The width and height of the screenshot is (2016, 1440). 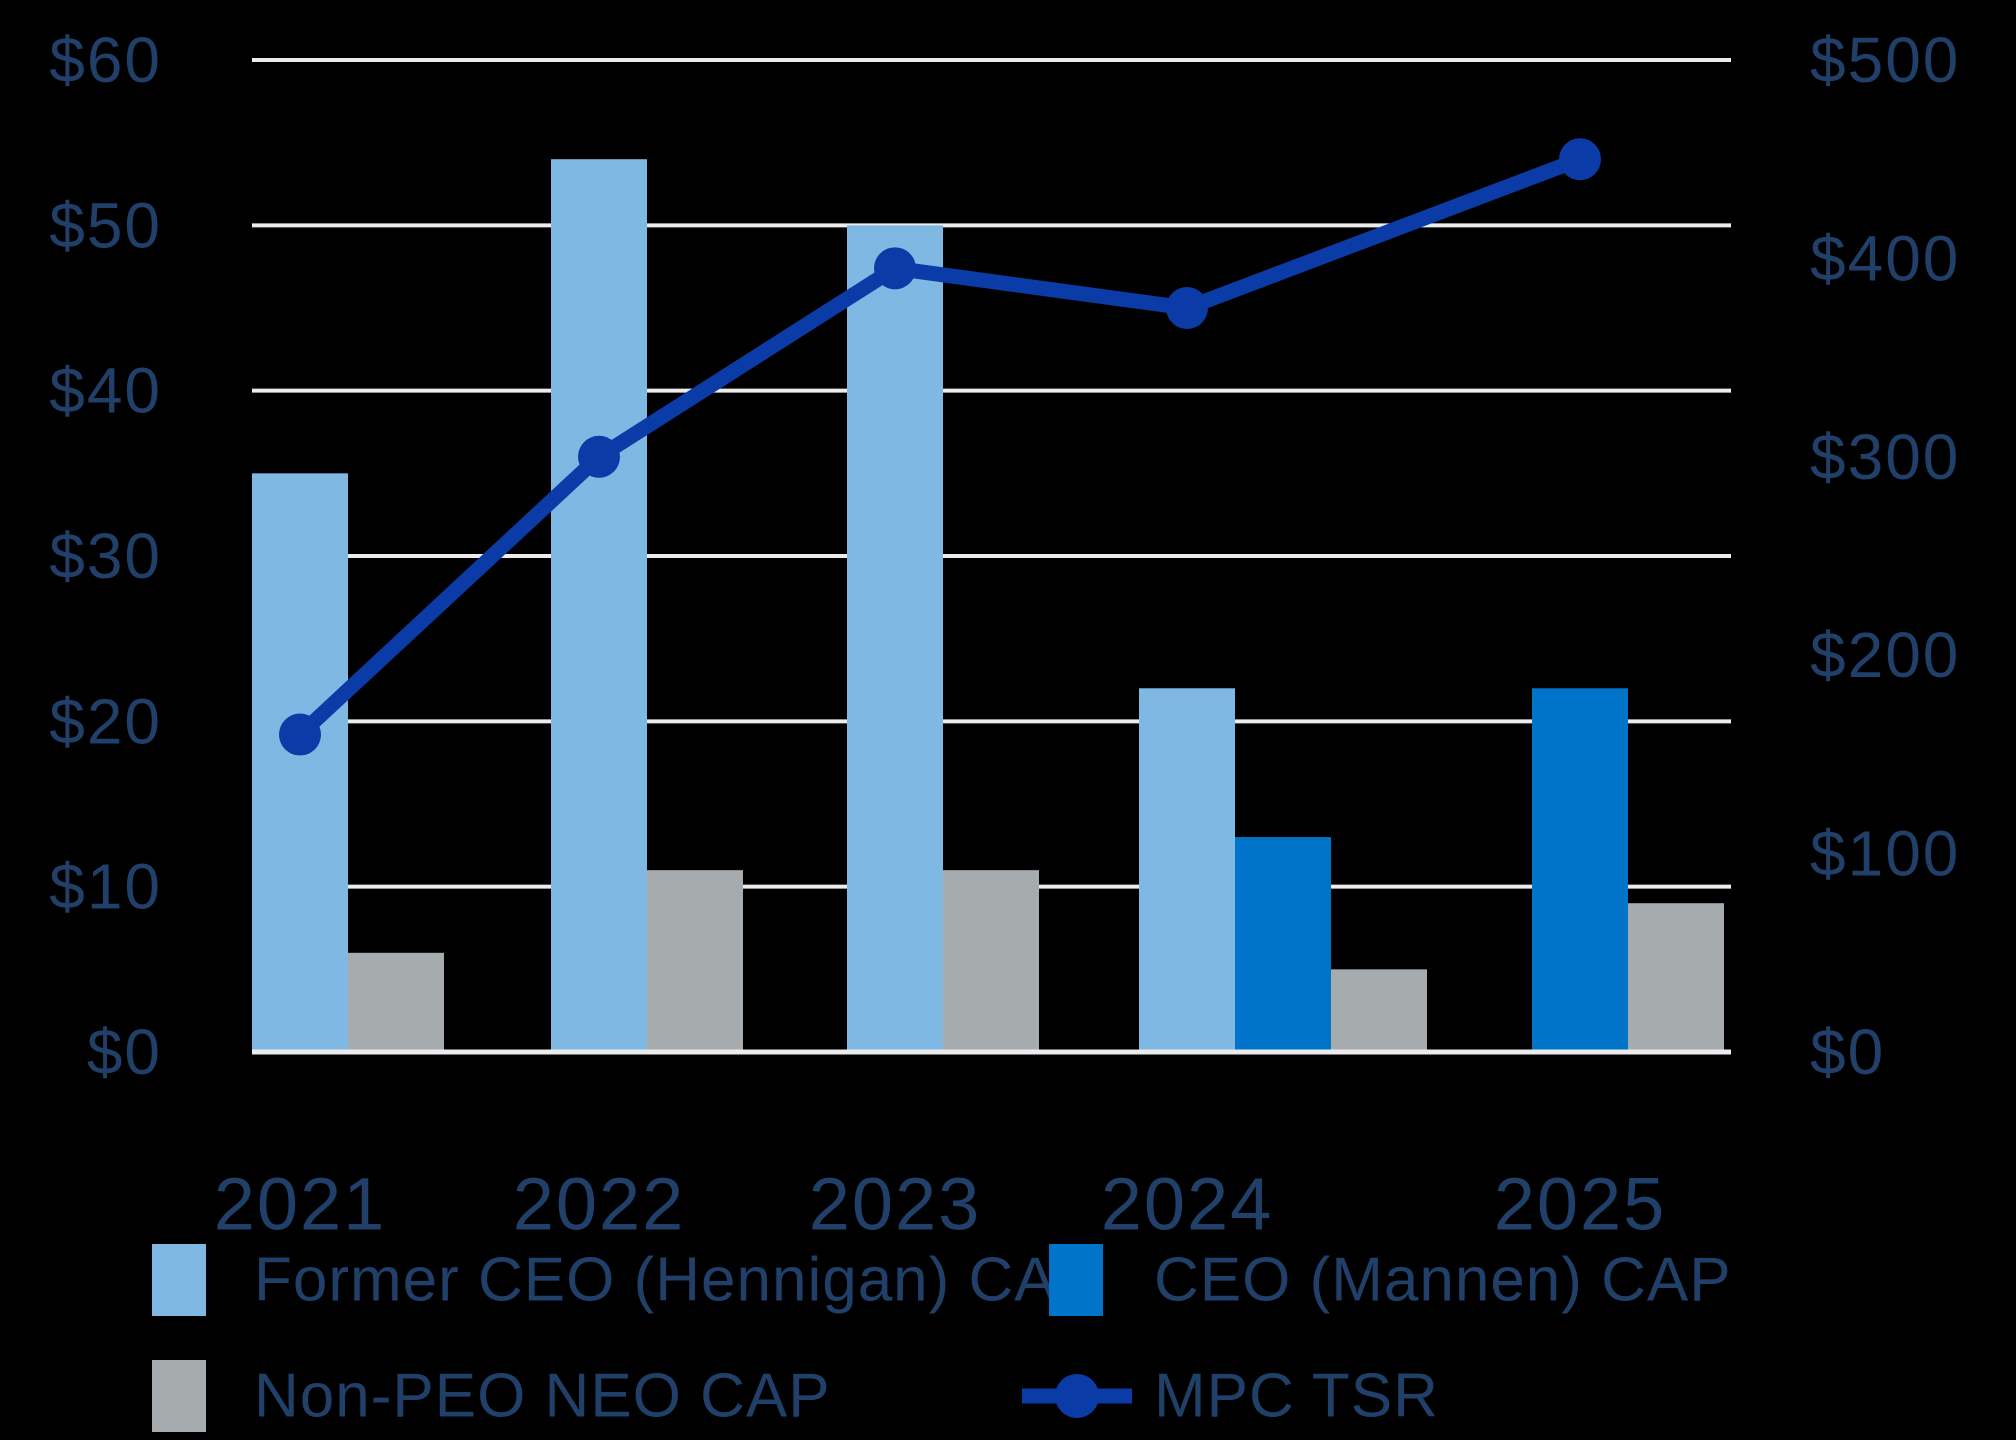 I want to click on left-tick-10: $10, so click(x=105, y=887).